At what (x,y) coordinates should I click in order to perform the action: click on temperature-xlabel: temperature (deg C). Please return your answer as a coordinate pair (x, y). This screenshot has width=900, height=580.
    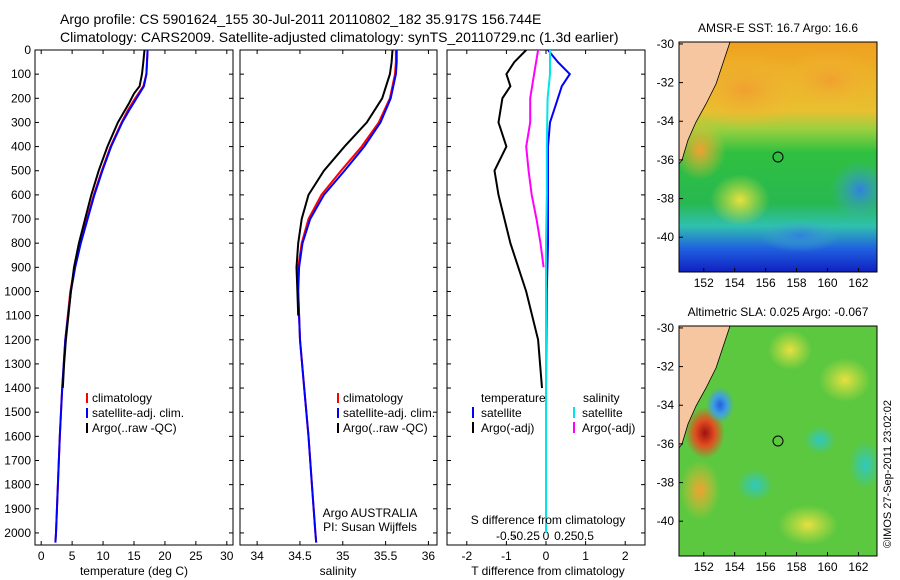
    Looking at the image, I should click on (134, 571).